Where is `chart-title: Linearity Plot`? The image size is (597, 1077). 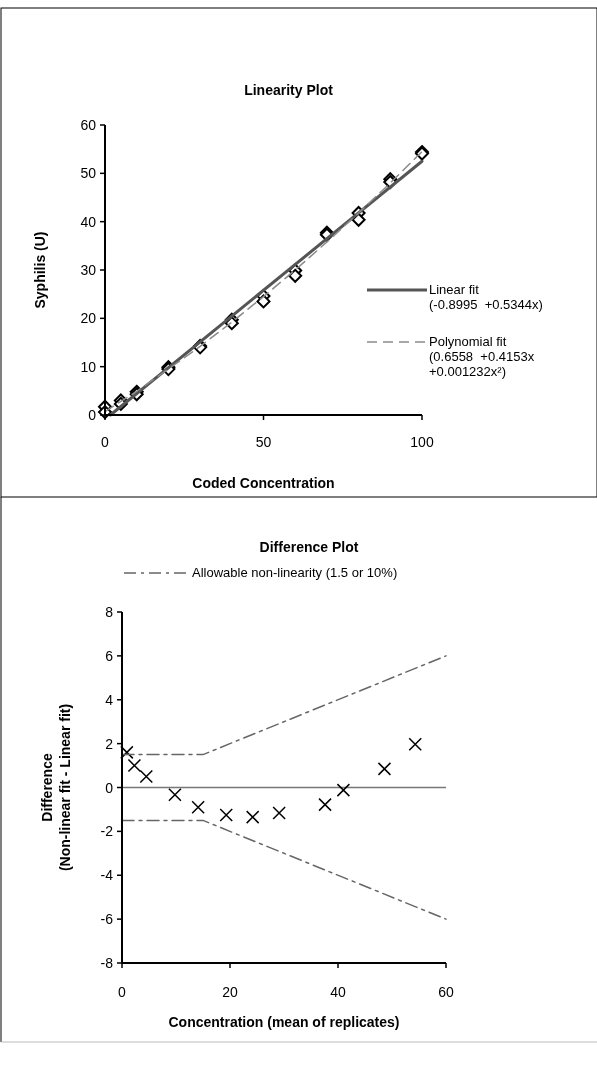 chart-title: Linearity Plot is located at coordinates (289, 90).